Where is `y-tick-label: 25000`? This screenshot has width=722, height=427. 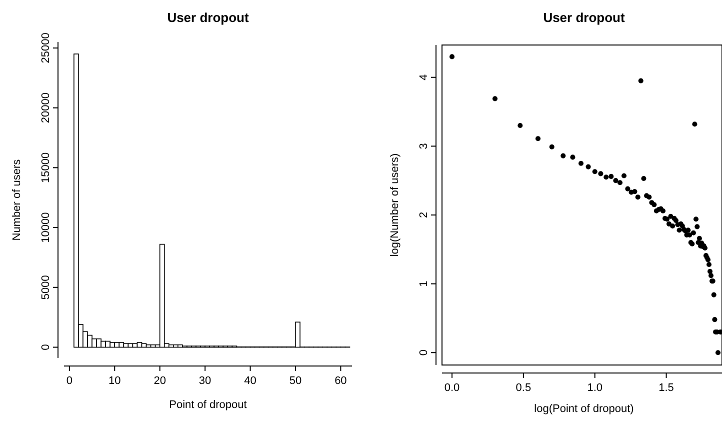
y-tick-label: 25000 is located at coordinates (46, 48).